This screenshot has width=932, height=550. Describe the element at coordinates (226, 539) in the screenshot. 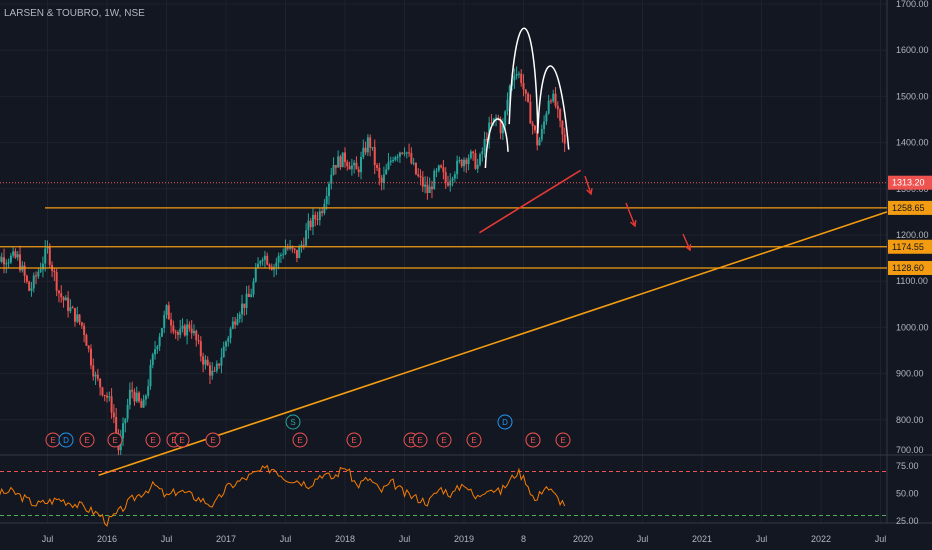

I see `x-tick-label: 2017` at that location.